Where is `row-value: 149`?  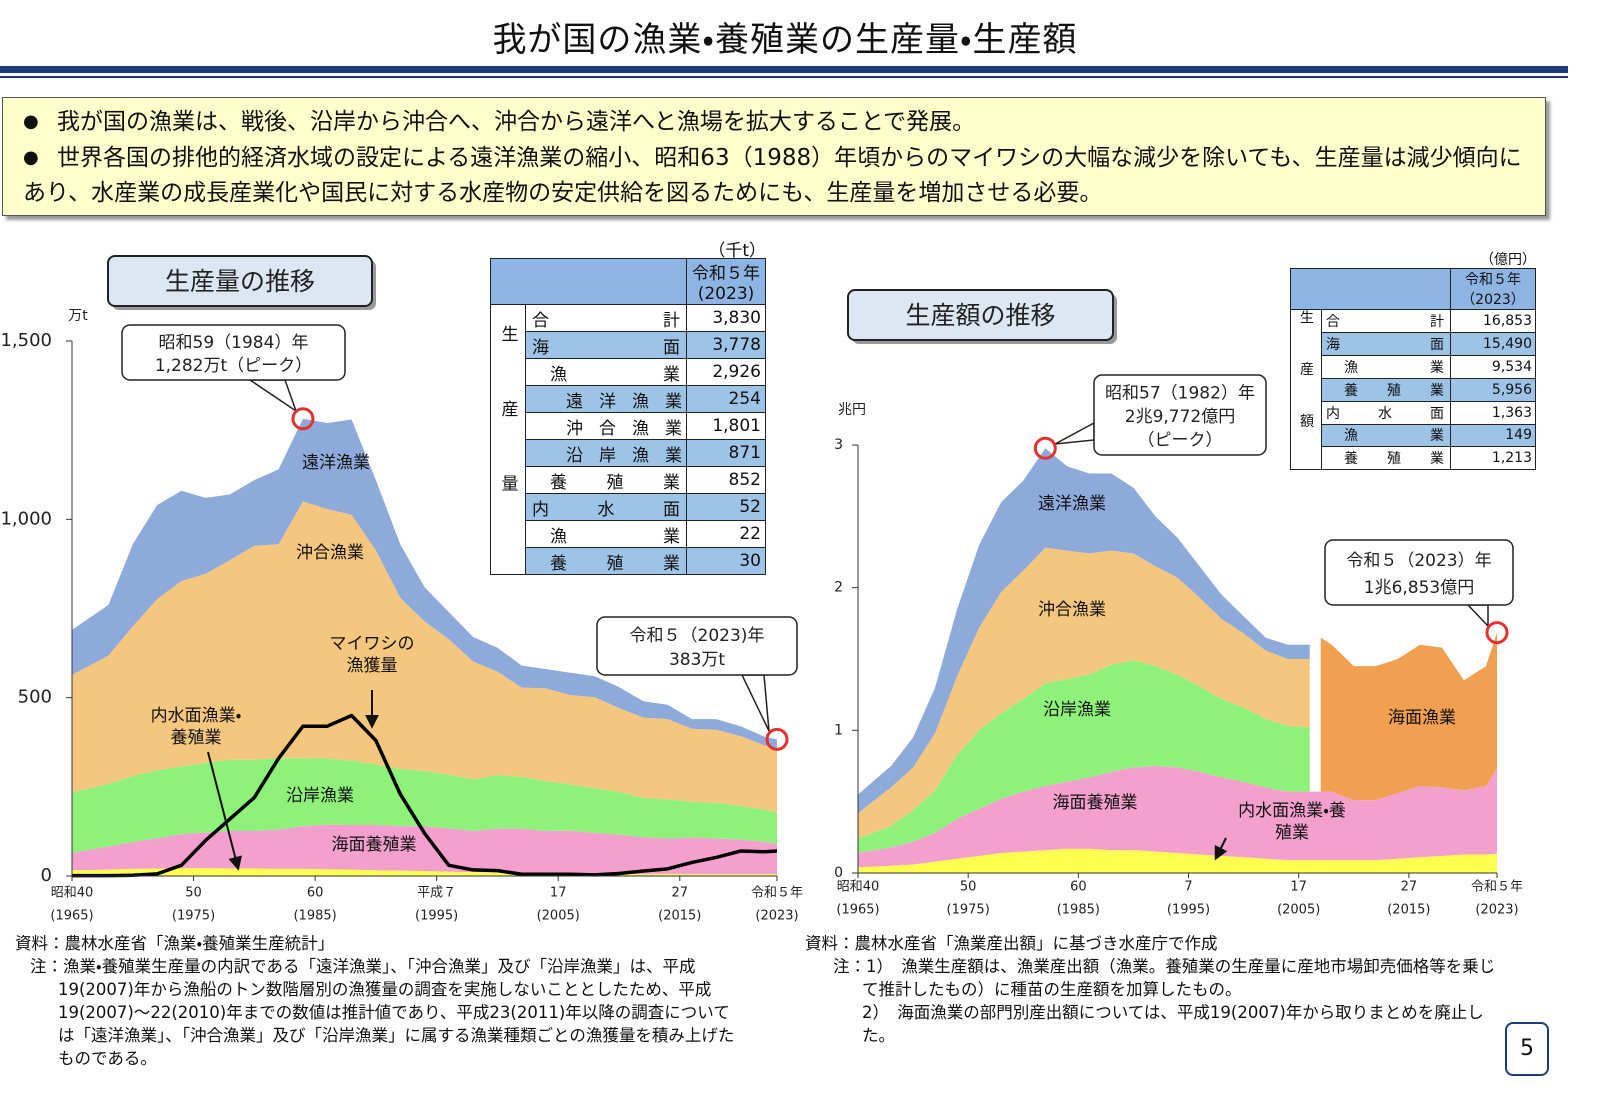 row-value: 149 is located at coordinates (1493, 435).